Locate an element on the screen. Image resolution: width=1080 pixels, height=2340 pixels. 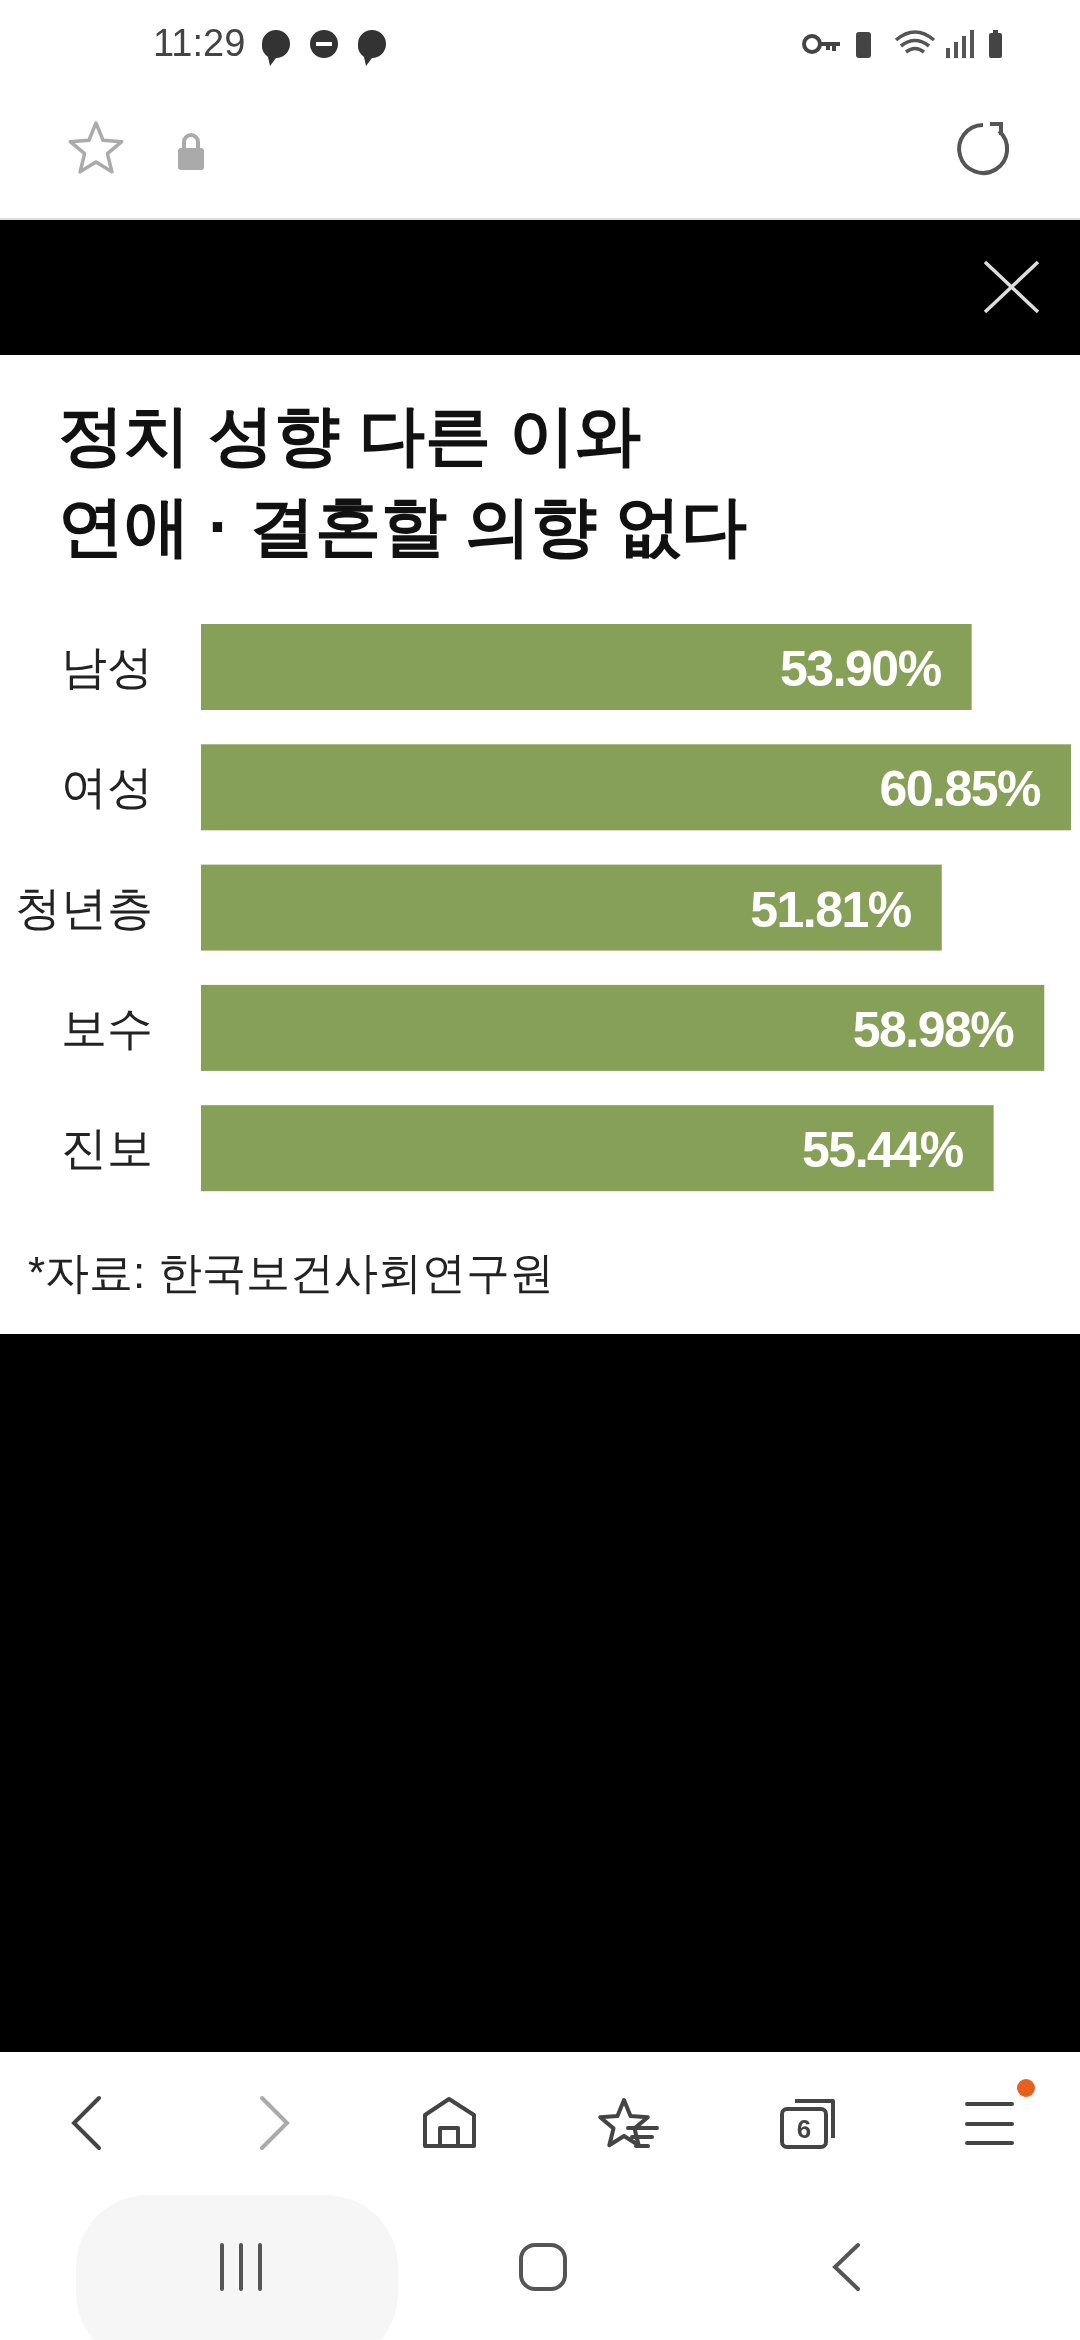
y-tick-label: 진보 is located at coordinates (107, 1148).